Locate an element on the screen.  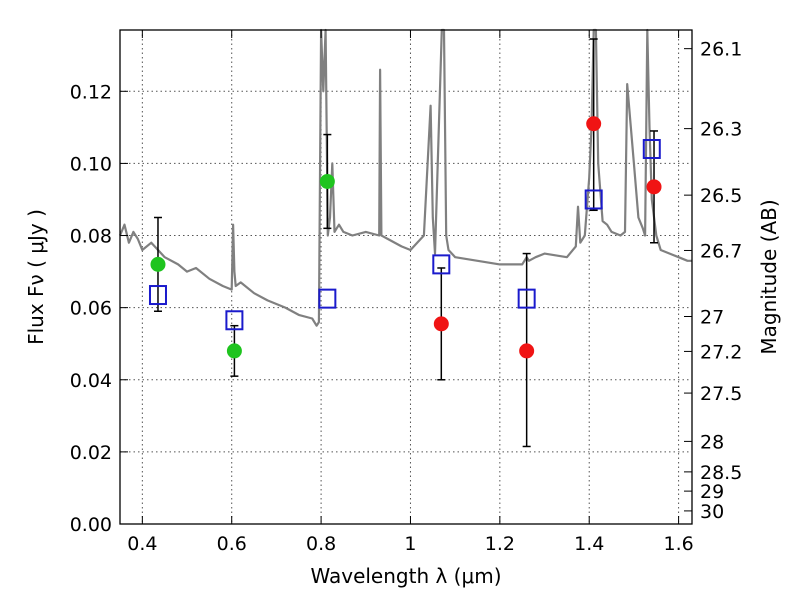
y-tick-label: 0.06 is located at coordinates (91, 309).